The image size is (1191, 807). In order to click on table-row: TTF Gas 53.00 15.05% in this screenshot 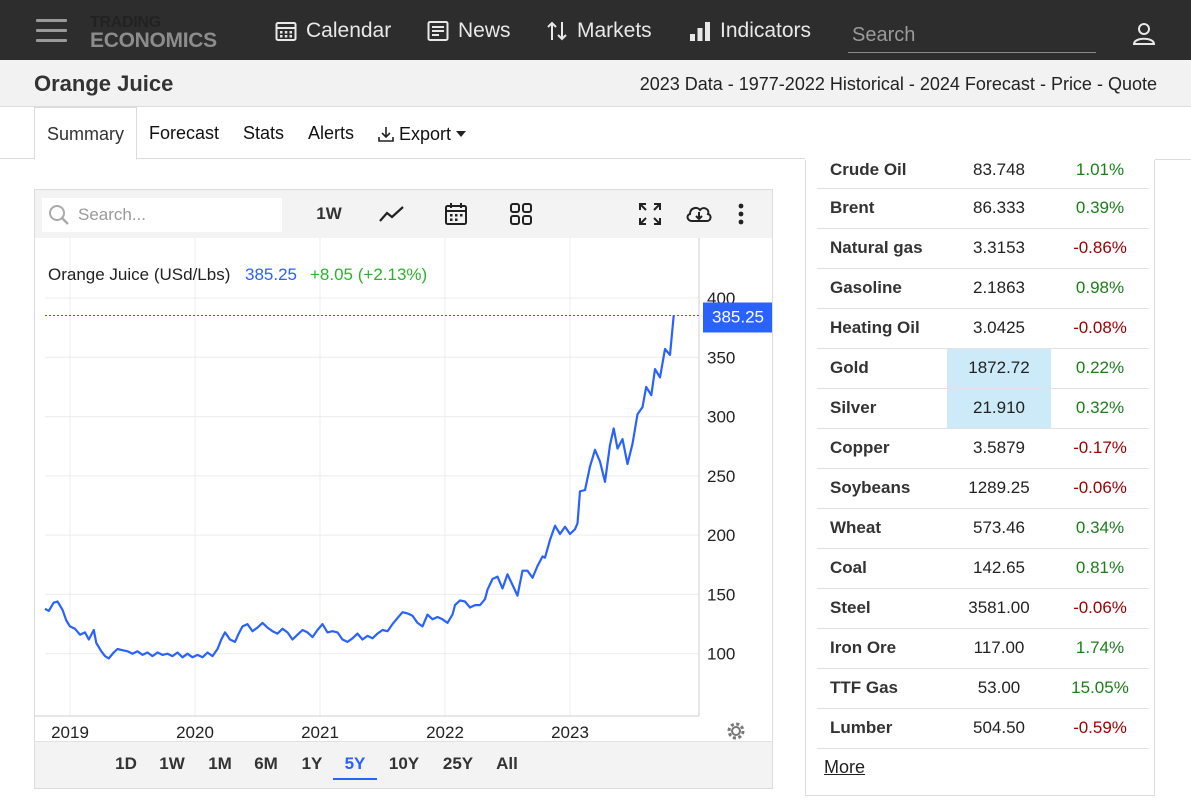, I will do `click(983, 688)`.